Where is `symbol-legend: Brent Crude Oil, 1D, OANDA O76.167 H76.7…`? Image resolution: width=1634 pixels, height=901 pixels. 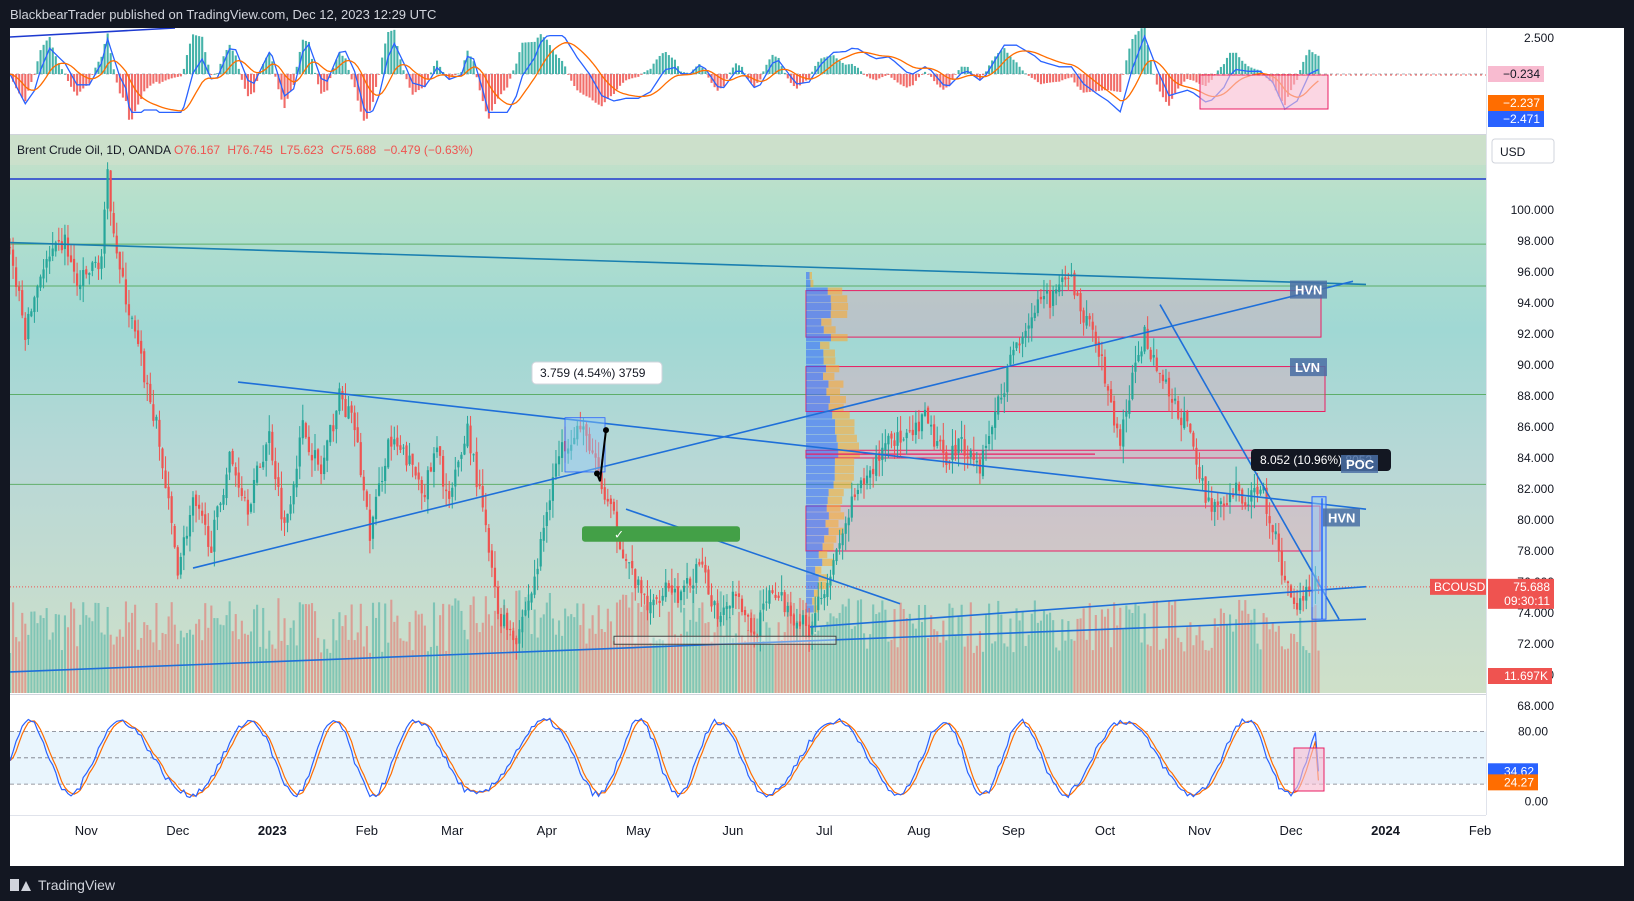 symbol-legend: Brent Crude Oil, 1D, OANDA O76.167 H76.7… is located at coordinates (245, 150).